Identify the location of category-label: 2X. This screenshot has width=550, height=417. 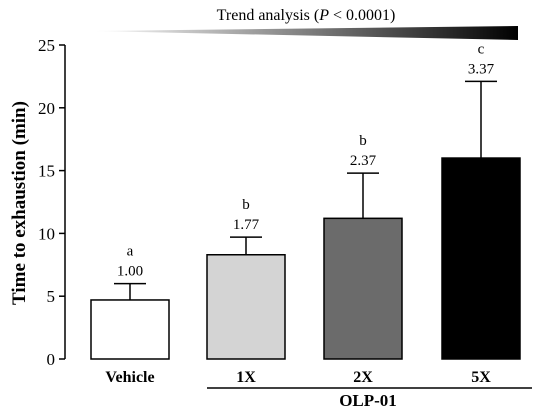
(363, 377).